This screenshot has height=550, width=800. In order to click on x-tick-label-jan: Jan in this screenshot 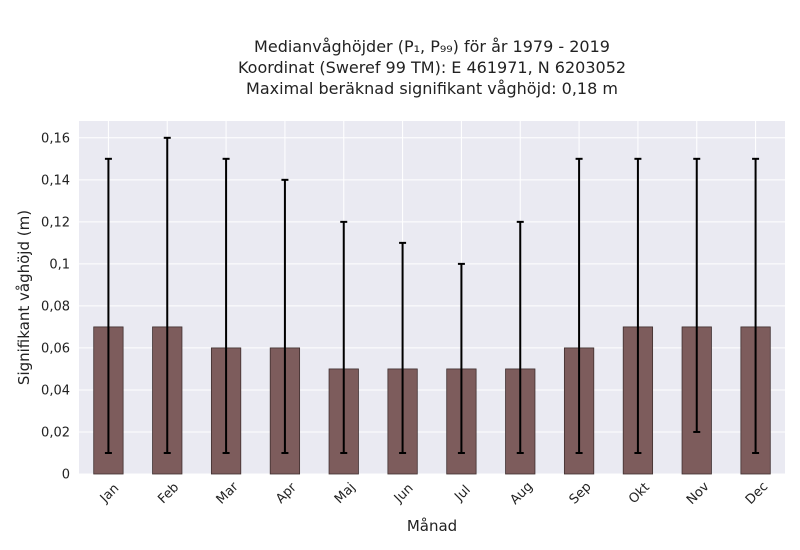, I will do `click(109, 493)`.